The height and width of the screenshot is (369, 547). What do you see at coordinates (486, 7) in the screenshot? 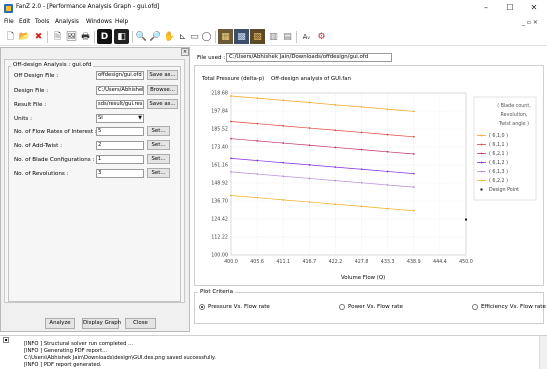
I see `minimize-button: –` at bounding box center [486, 7].